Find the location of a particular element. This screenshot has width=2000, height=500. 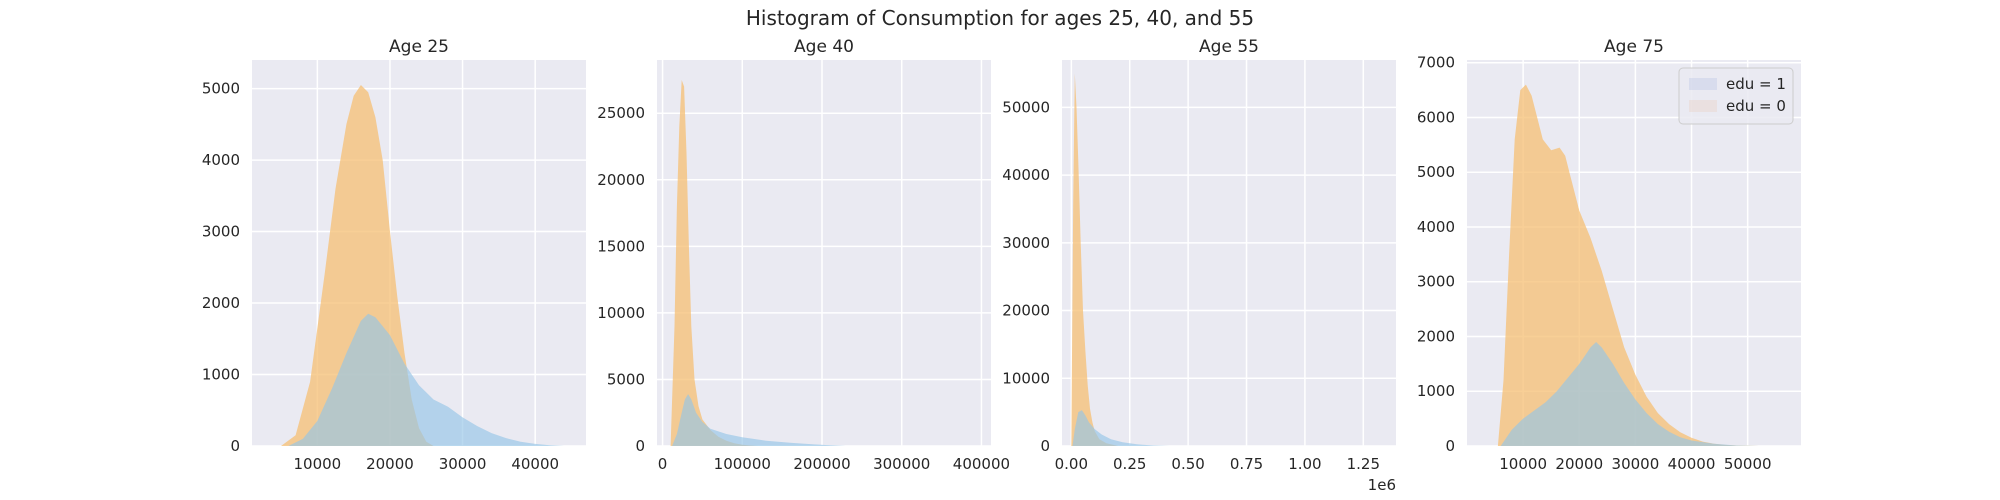

y-tick-label: 30000 is located at coordinates (1026, 243).